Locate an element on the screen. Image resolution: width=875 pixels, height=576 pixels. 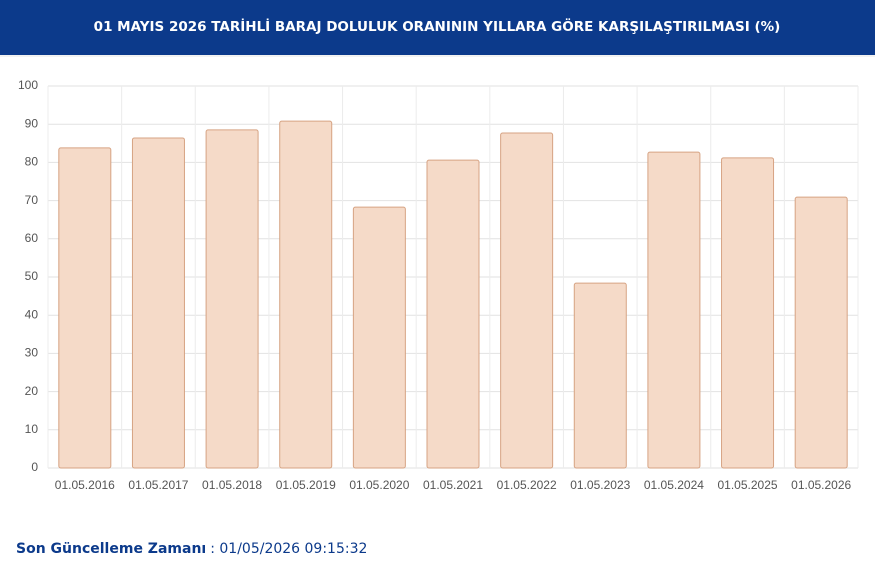
update-value: : 01/05/2026 09:15:32 is located at coordinates (288, 549).